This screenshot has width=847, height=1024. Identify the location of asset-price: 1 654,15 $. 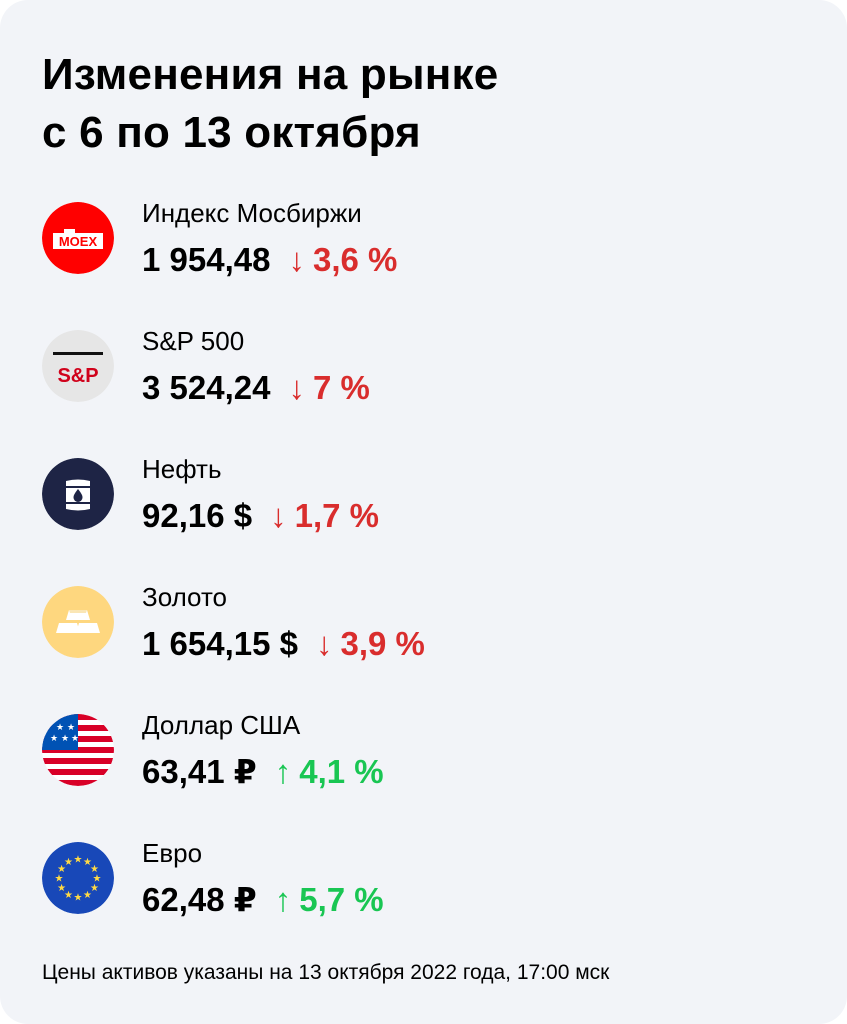
(220, 643).